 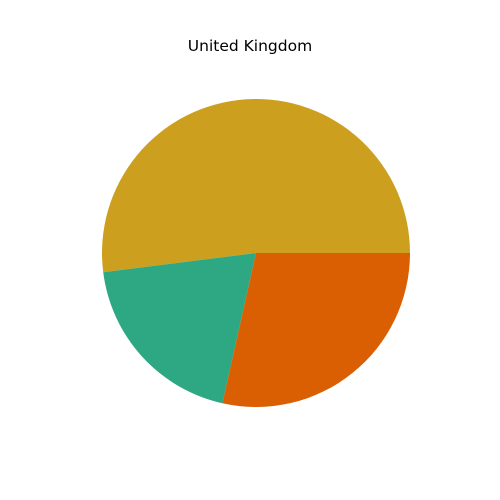 What do you see at coordinates (250, 46) in the screenshot?
I see `chart-title: United Kingdom` at bounding box center [250, 46].